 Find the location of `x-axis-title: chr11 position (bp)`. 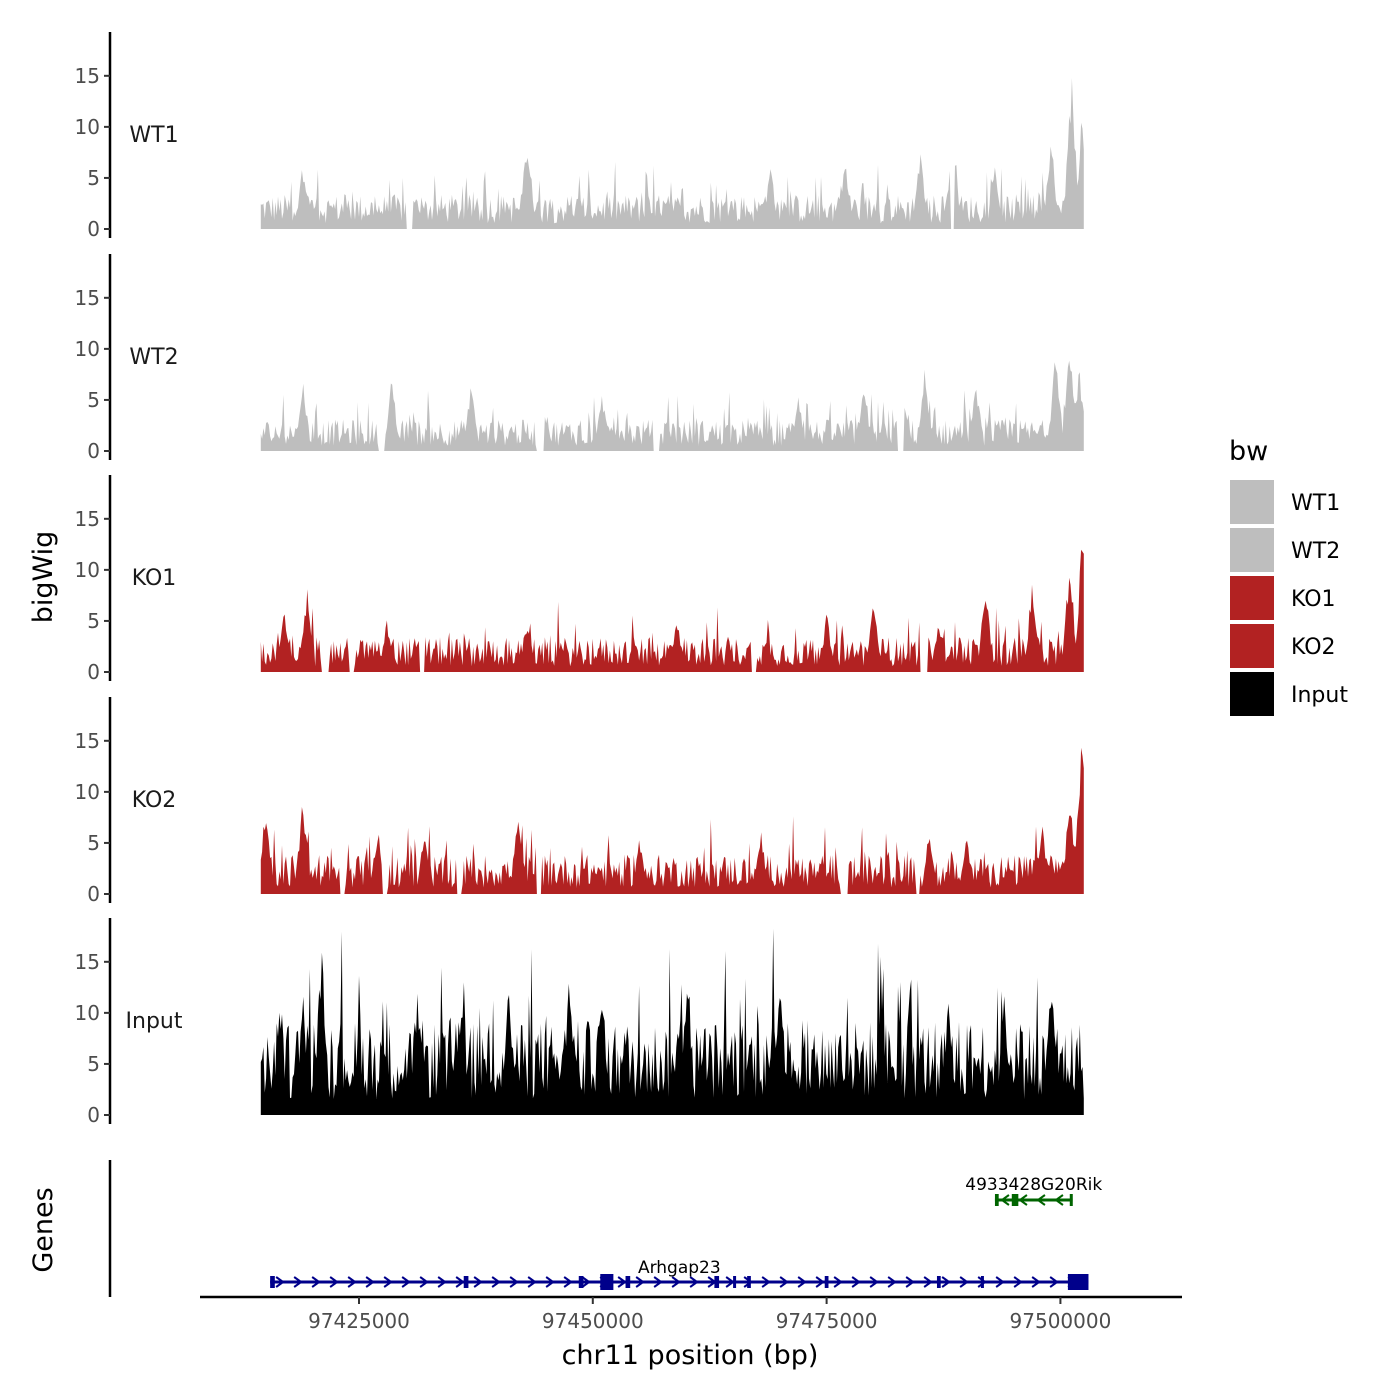

x-axis-title: chr11 position (bp) is located at coordinates (690, 1355).